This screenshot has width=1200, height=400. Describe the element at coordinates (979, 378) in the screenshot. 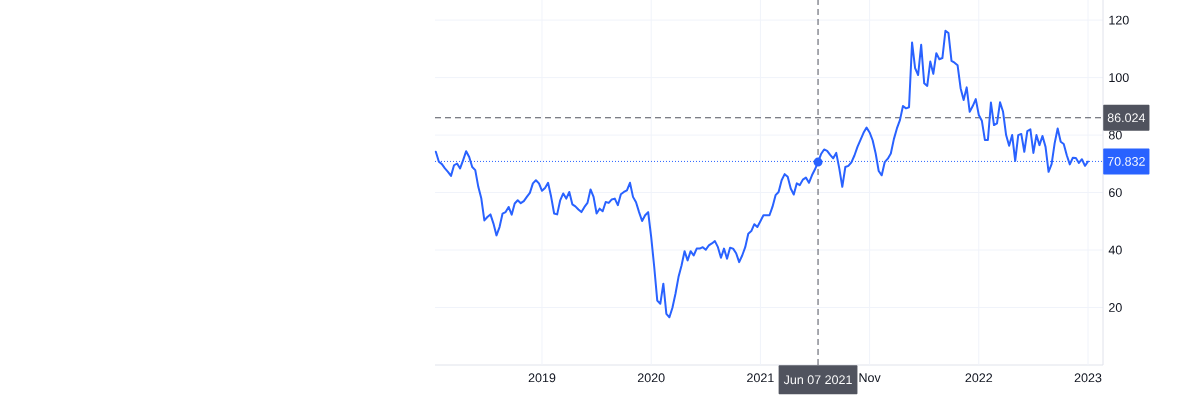

I see `x-tick-label: 2022` at that location.